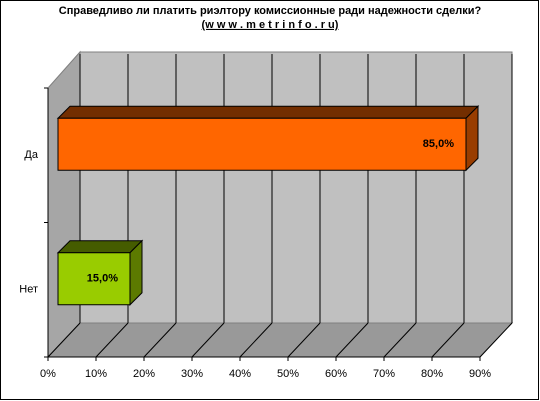 The height and width of the screenshot is (401, 540). What do you see at coordinates (96, 374) in the screenshot?
I see `x-tick-label: 10%` at bounding box center [96, 374].